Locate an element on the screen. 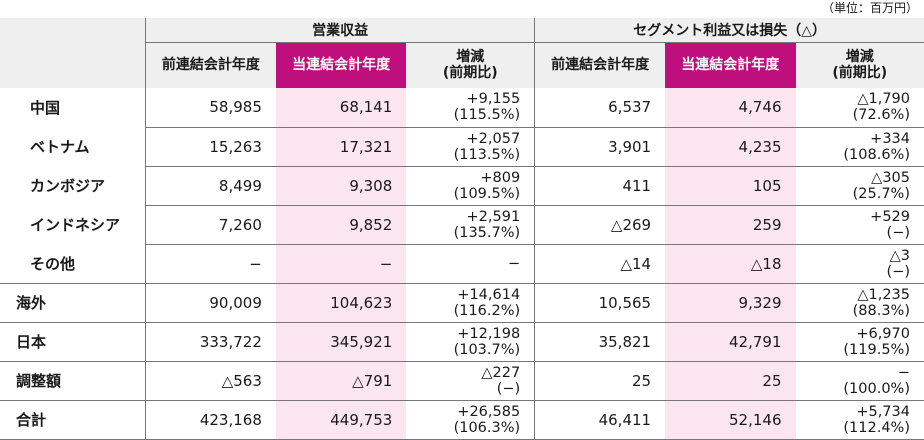 This screenshot has height=440, width=924. segment-change-cell: +6,970(119.5%) is located at coordinates (860, 341).